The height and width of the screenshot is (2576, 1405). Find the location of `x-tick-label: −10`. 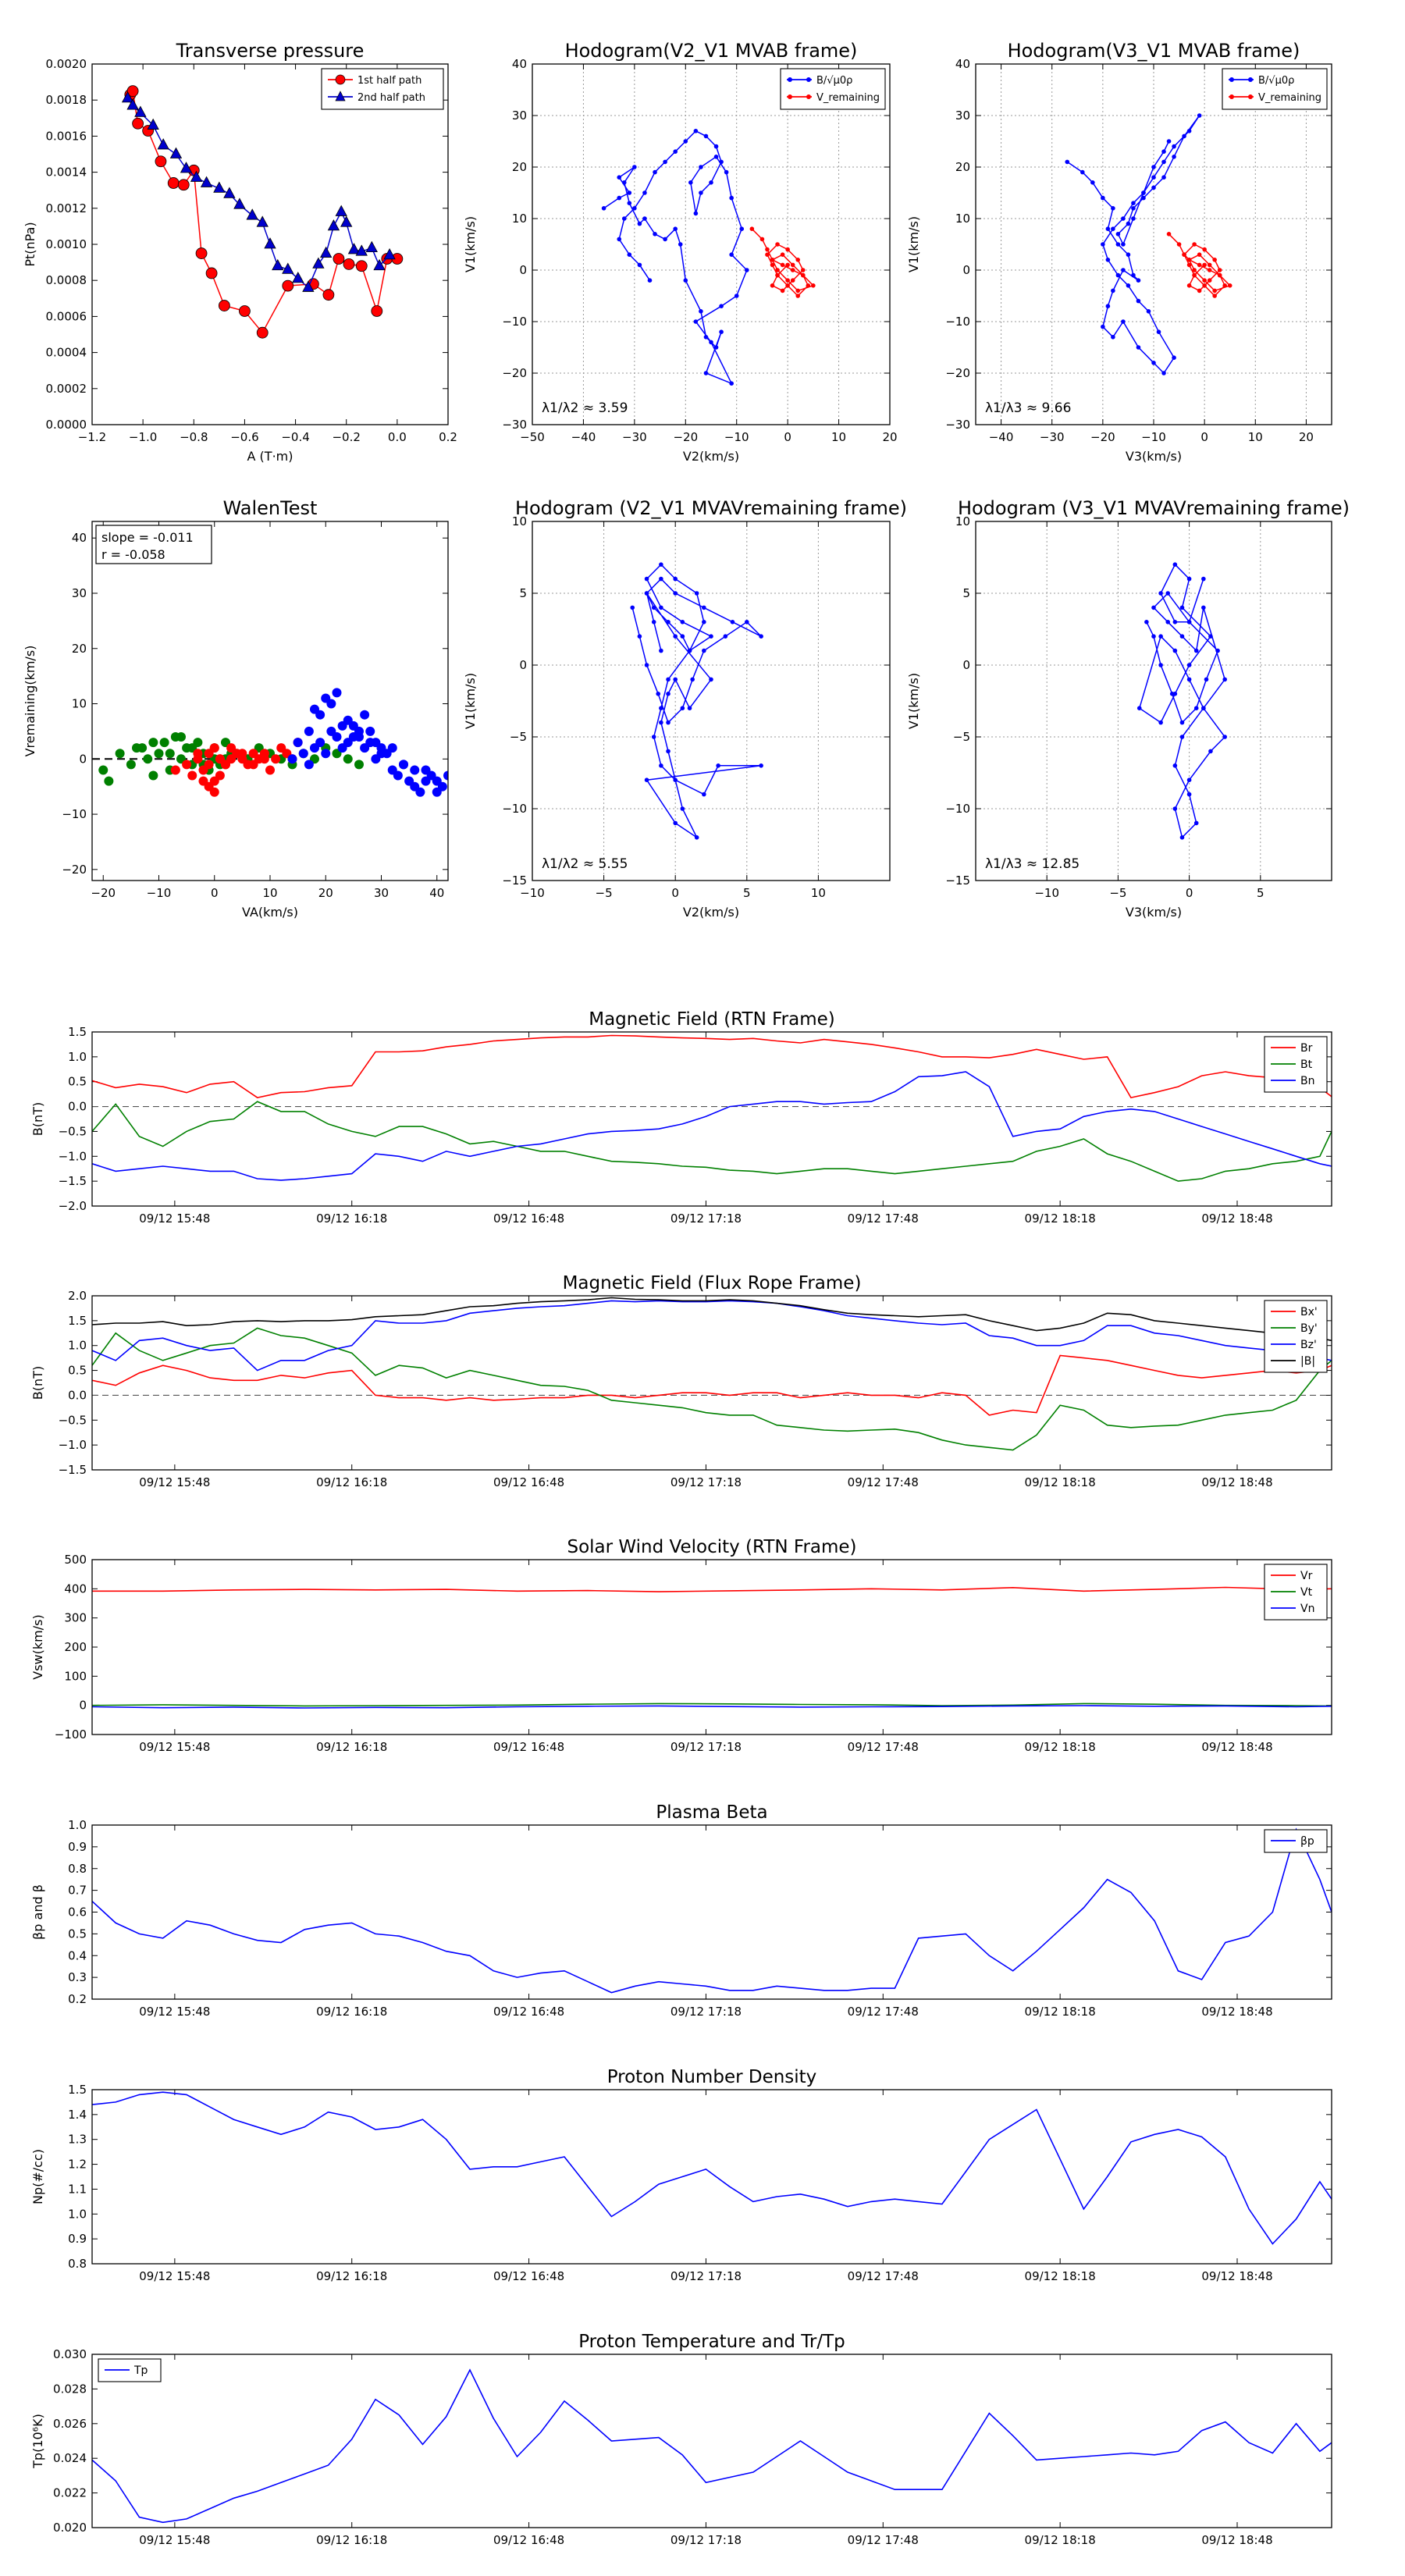

x-tick-label: −10 is located at coordinates (160, 893).